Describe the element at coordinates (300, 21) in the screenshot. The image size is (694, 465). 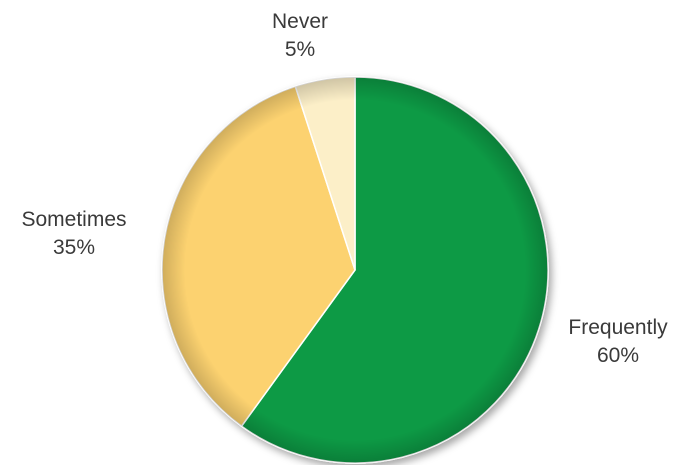
I see `slice-label-never: Never` at that location.